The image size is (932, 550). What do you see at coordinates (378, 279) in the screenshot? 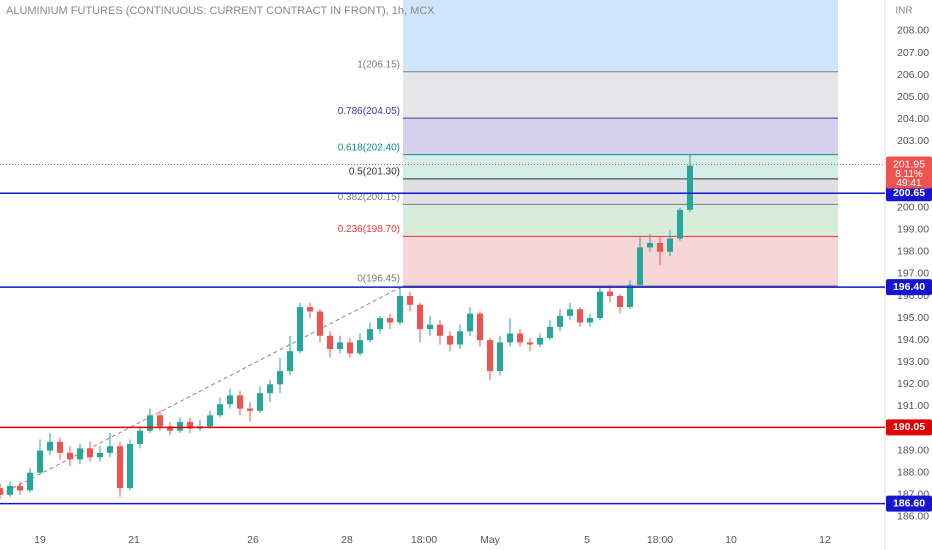
I see `fib-label: 0(196.45)` at bounding box center [378, 279].